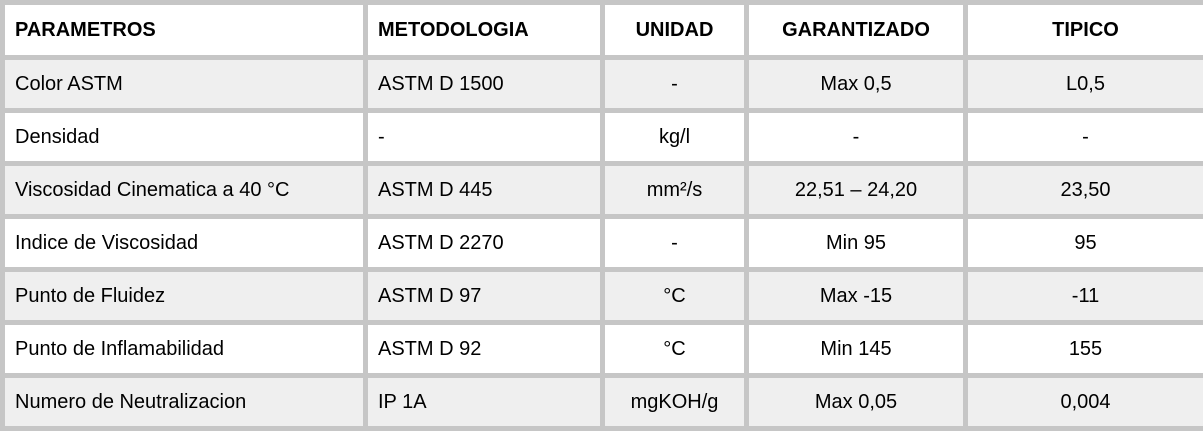 This screenshot has width=1203, height=431. Describe the element at coordinates (856, 402) in the screenshot. I see `cell-garantizado: Max 0,05` at that location.